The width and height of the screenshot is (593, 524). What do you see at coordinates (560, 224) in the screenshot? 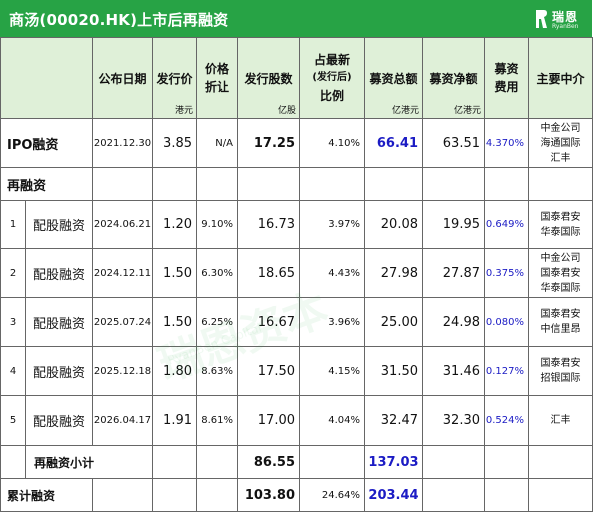
I see `row-intermediaries: 国泰君安 华泰国际` at bounding box center [560, 224].